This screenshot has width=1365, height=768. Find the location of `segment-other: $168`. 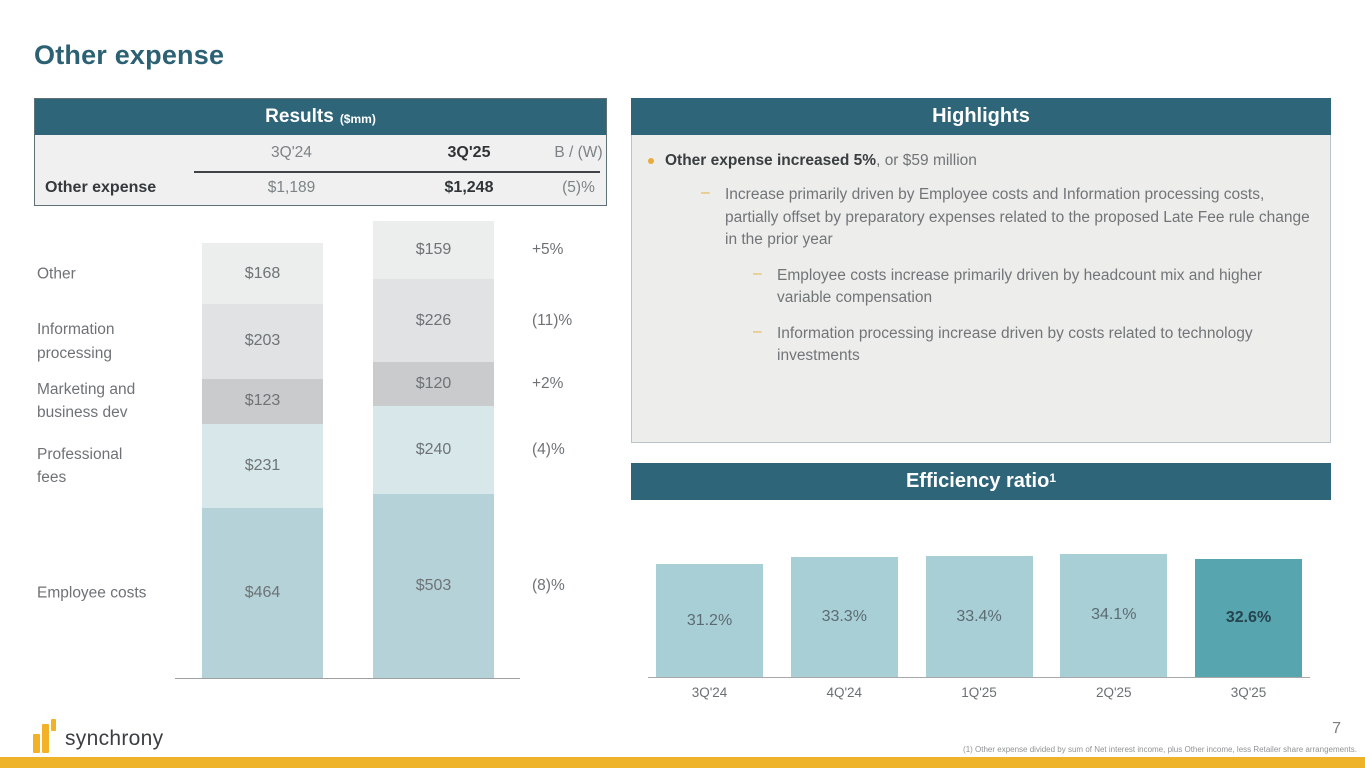

segment-other: $168 is located at coordinates (262, 273).